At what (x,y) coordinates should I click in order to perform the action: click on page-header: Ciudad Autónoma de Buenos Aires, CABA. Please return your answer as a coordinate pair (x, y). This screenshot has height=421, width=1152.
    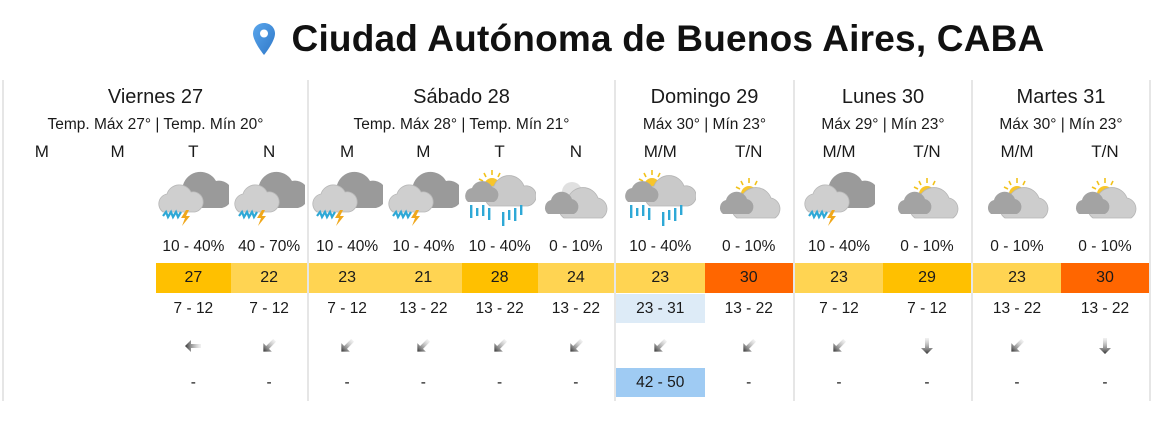
    Looking at the image, I should click on (576, 39).